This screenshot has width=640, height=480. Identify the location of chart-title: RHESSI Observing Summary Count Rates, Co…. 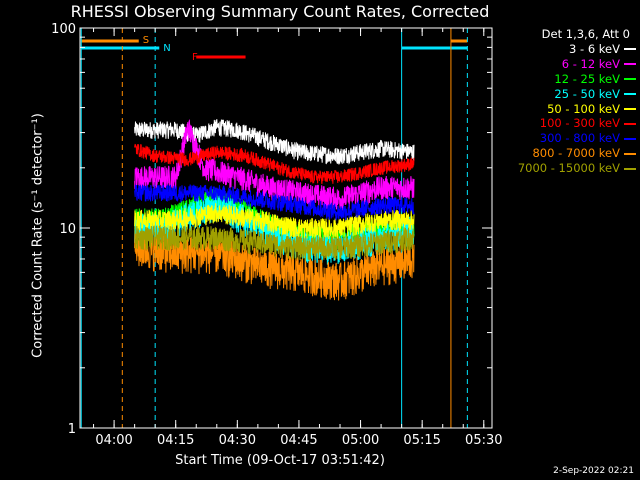
(280, 11).